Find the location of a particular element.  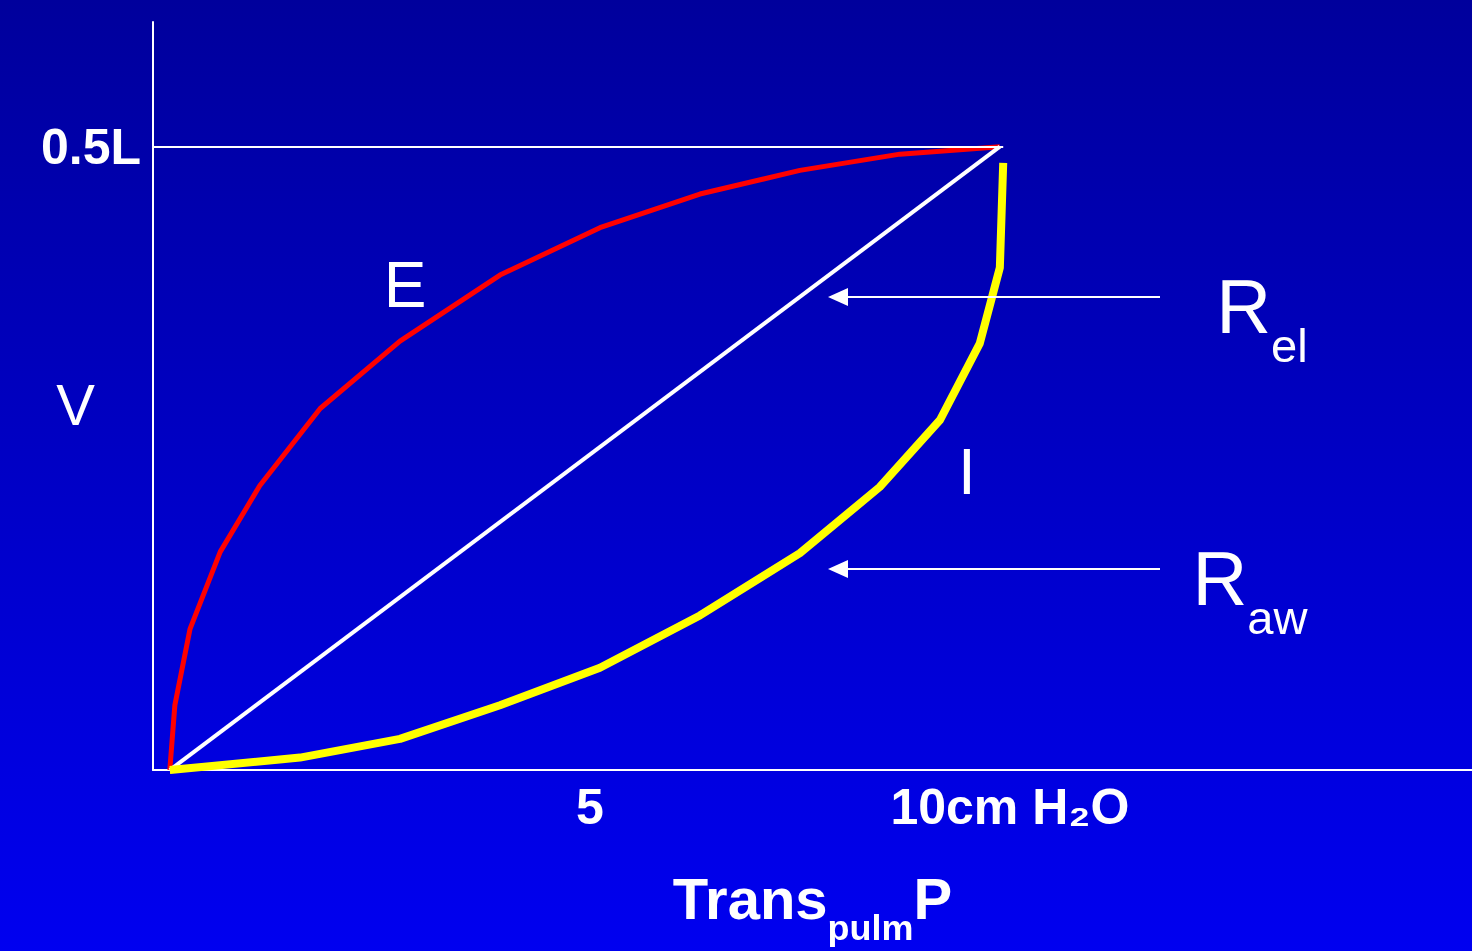

x-tick-label: 5 is located at coordinates (589, 807).